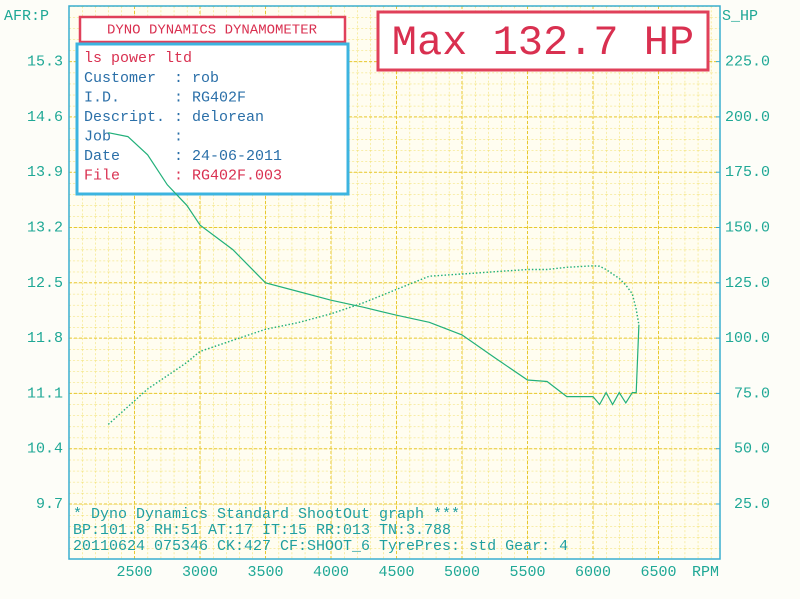 The image size is (800, 599). Describe the element at coordinates (752, 393) in the screenshot. I see `y2-tick-label: 75.0` at that location.